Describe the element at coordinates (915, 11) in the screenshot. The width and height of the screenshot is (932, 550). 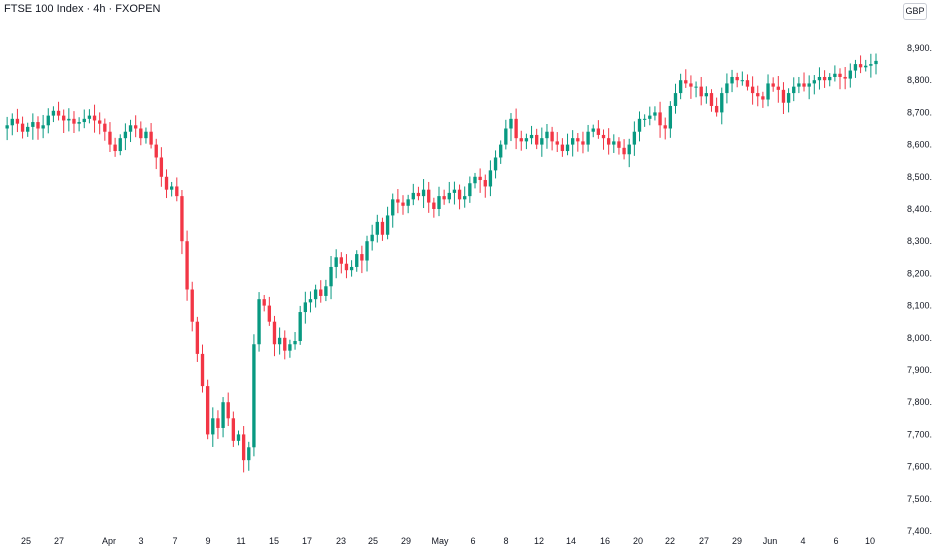
I see `currency-badge: GBP` at that location.